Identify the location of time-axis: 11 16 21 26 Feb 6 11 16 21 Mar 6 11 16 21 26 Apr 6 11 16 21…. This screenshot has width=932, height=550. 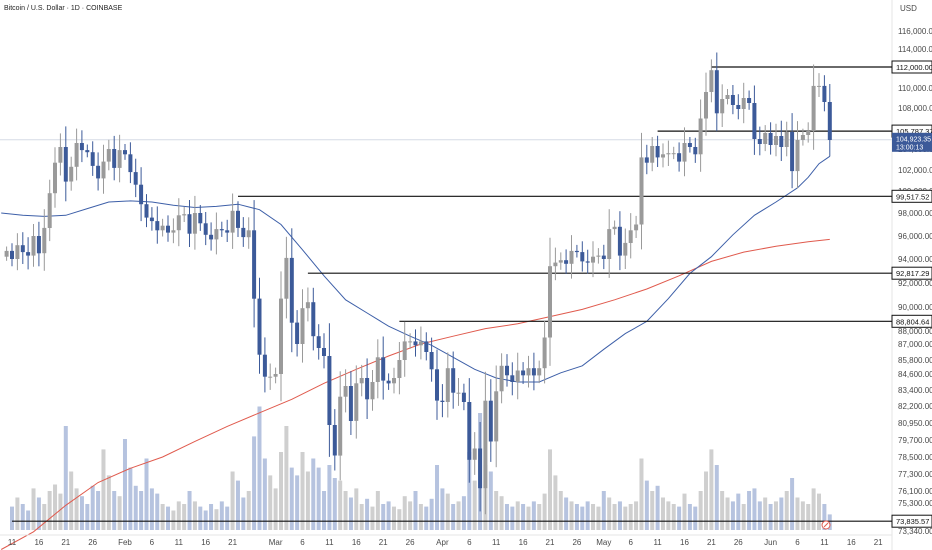
(445, 542).